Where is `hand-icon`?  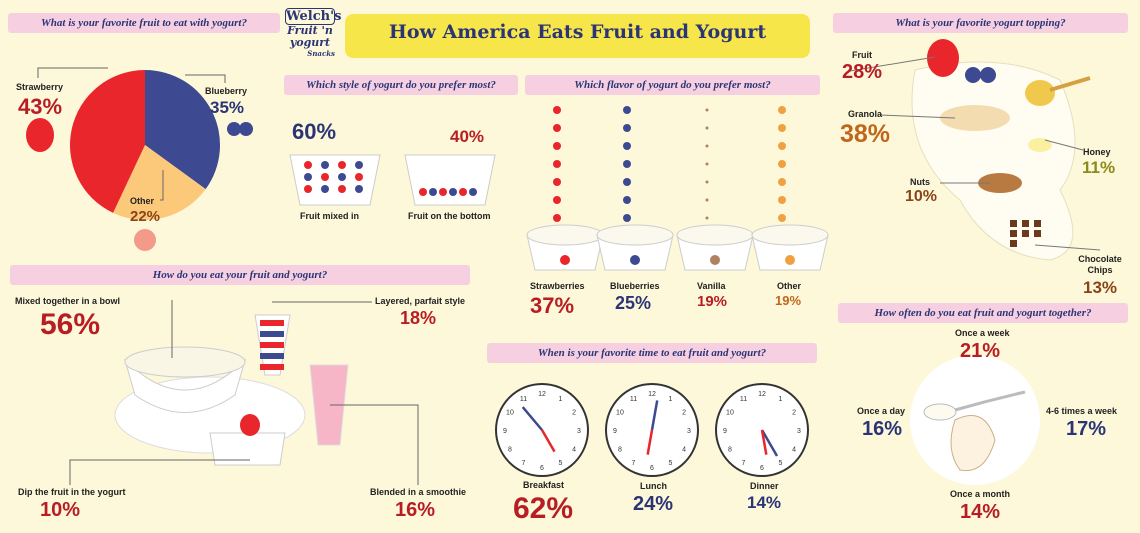
hand-icon is located at coordinates (973, 443).